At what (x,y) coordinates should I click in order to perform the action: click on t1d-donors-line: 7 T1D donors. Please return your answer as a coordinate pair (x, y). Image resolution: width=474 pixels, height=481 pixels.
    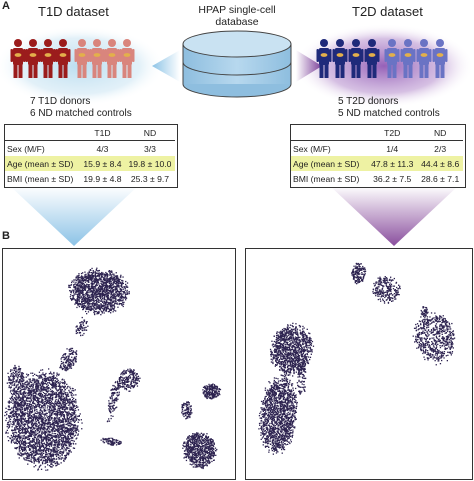
    Looking at the image, I should click on (60, 101).